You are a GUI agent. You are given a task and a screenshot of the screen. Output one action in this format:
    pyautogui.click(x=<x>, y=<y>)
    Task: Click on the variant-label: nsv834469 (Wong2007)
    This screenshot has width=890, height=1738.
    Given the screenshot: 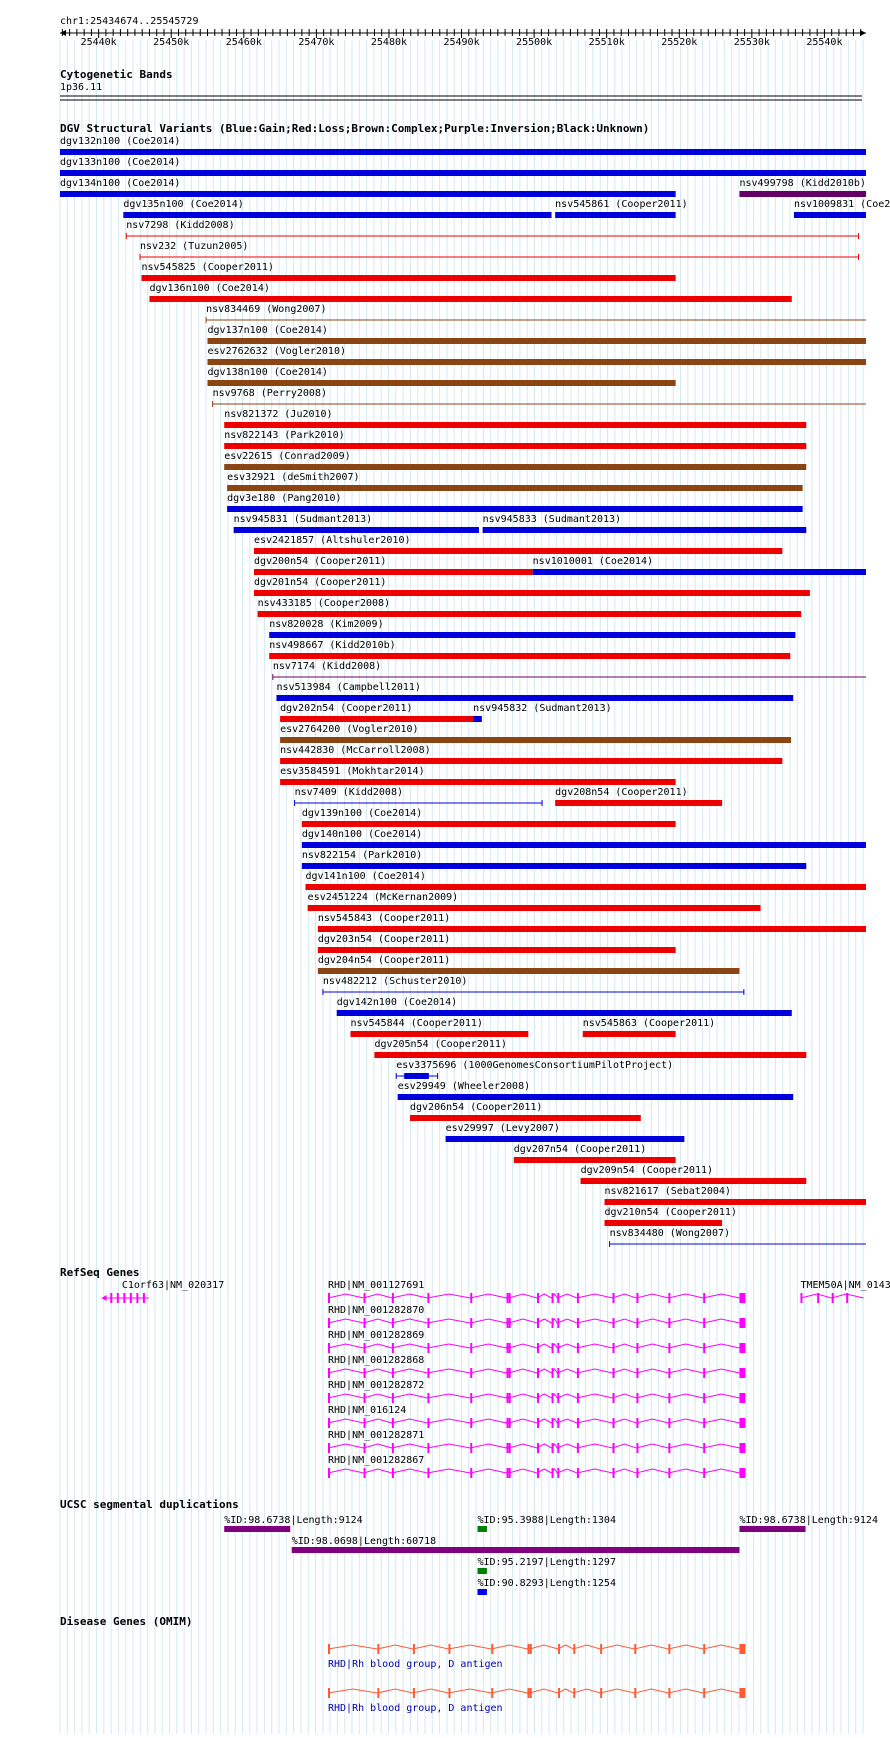 What is the action you would take?
    pyautogui.click(x=266, y=309)
    